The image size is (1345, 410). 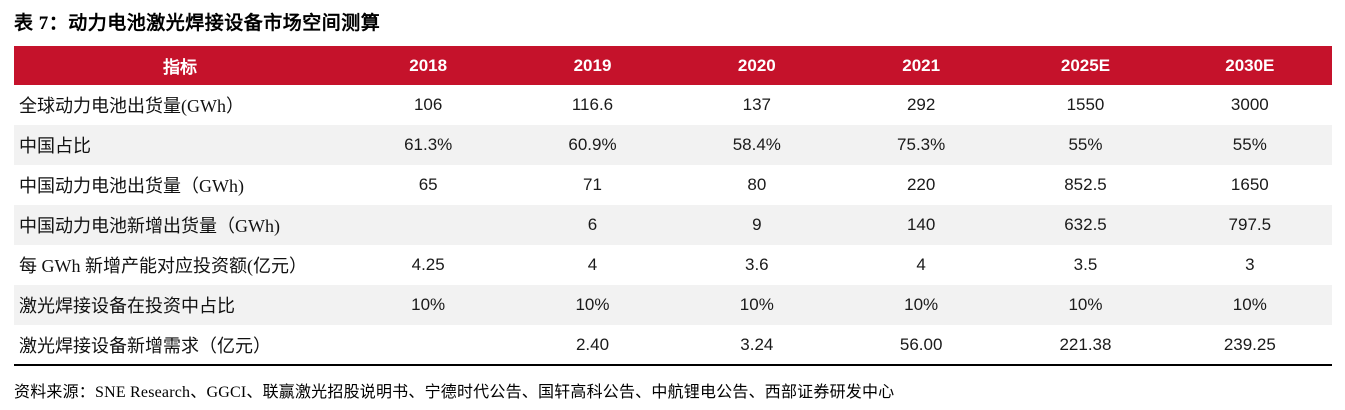 I want to click on cell-value: 116.6, so click(x=592, y=104).